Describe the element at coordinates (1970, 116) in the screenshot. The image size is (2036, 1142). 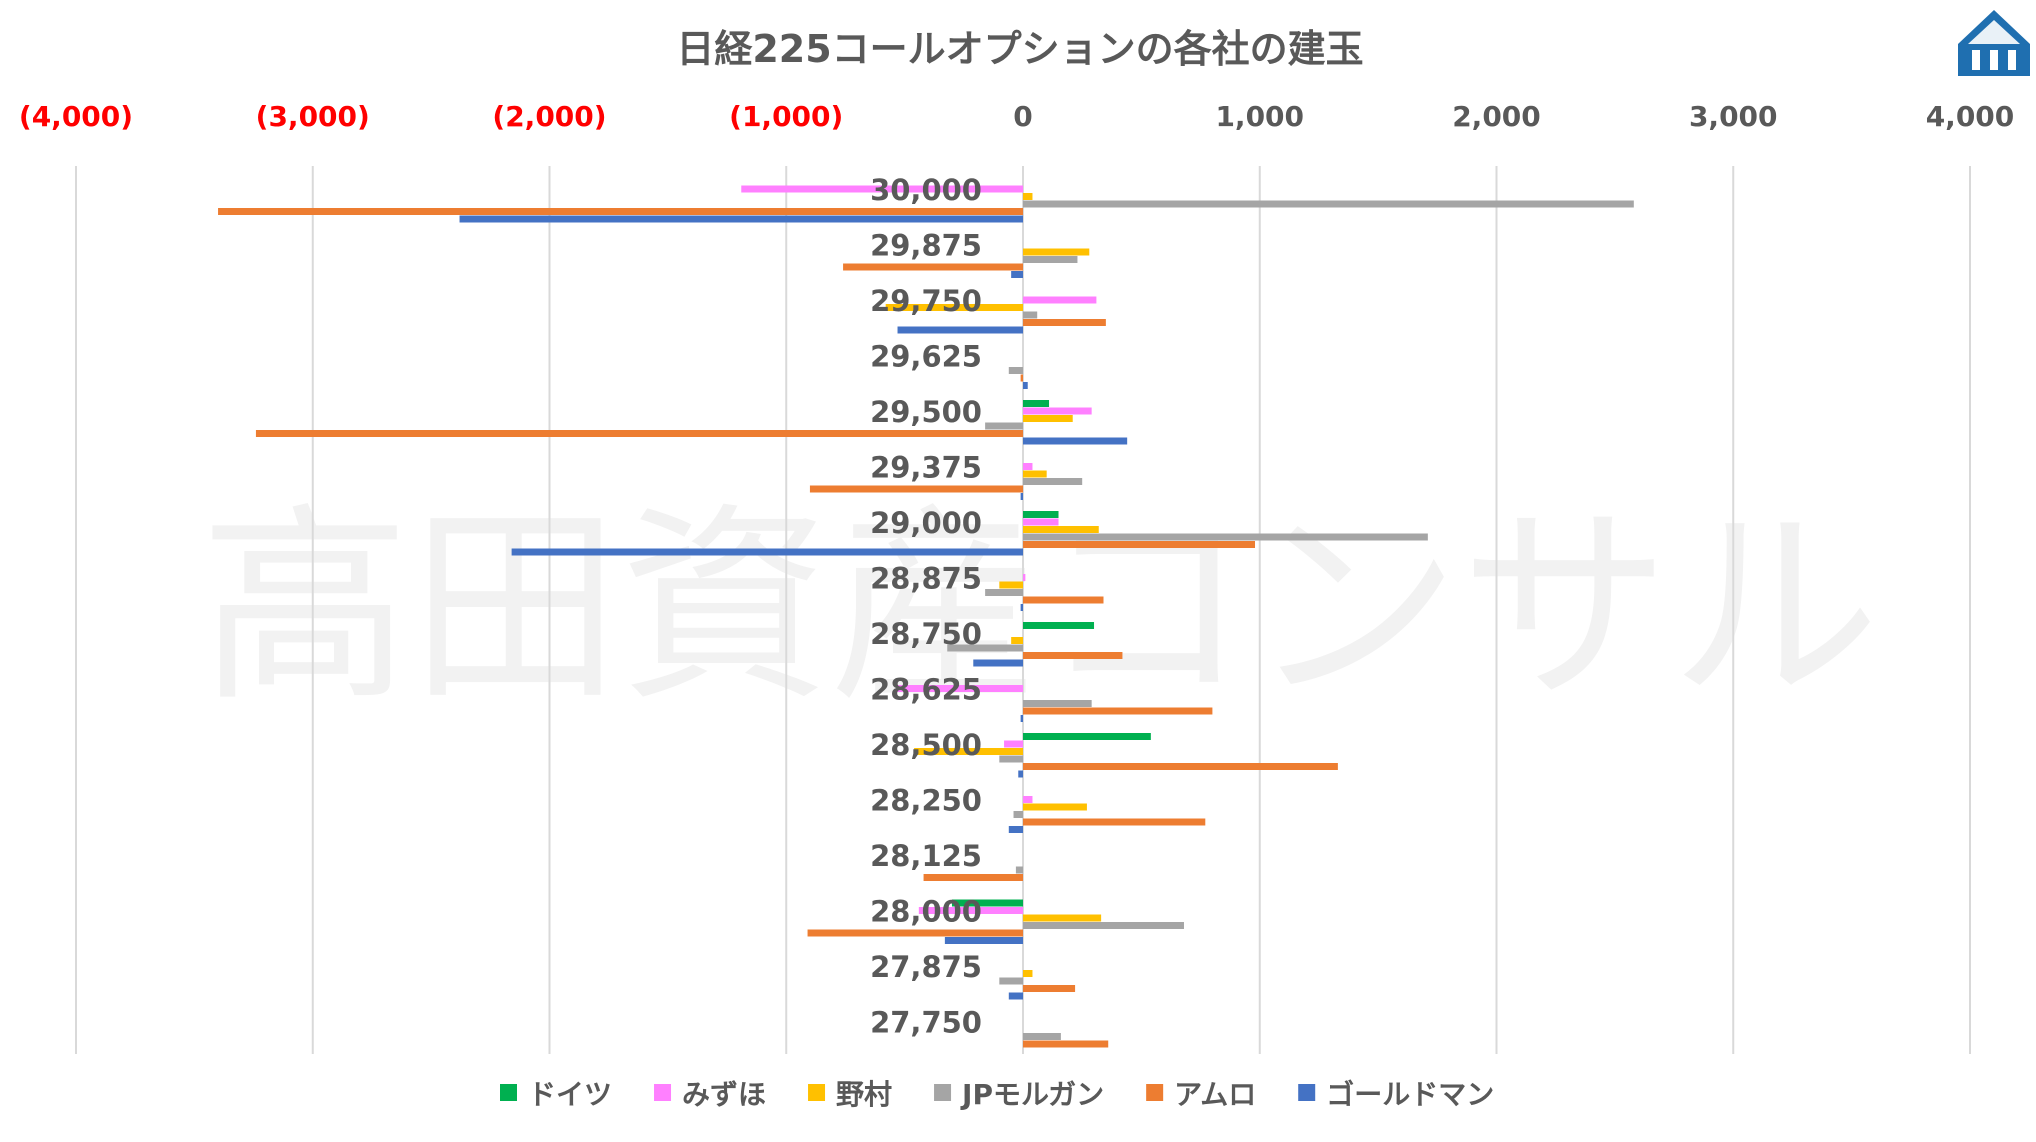
I see `x-tick-label: 4,000` at that location.